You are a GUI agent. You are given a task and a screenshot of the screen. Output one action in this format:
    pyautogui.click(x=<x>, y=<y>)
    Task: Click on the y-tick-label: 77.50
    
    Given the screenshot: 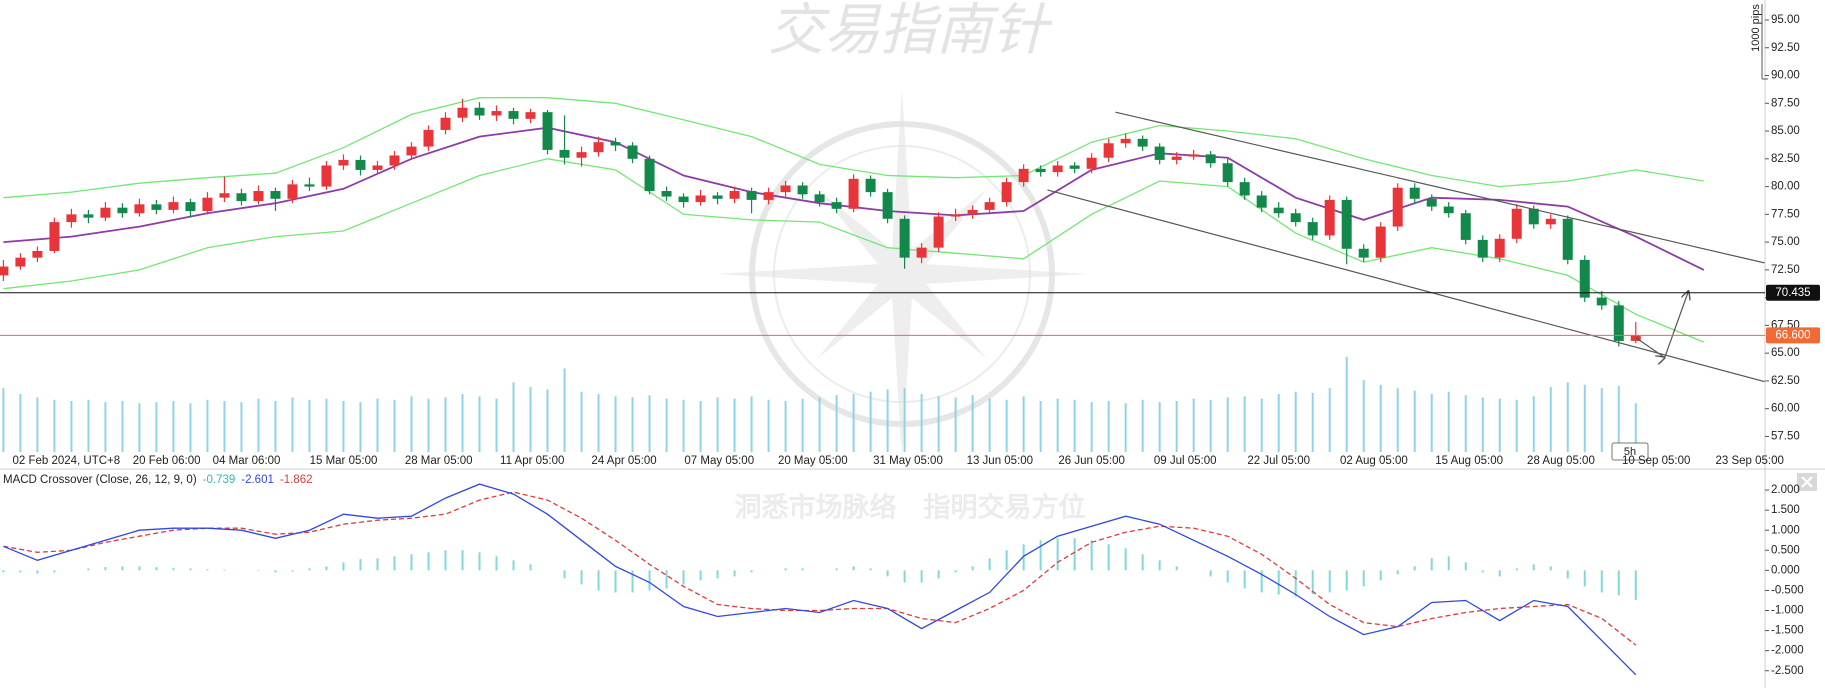 What is the action you would take?
    pyautogui.click(x=1785, y=214)
    